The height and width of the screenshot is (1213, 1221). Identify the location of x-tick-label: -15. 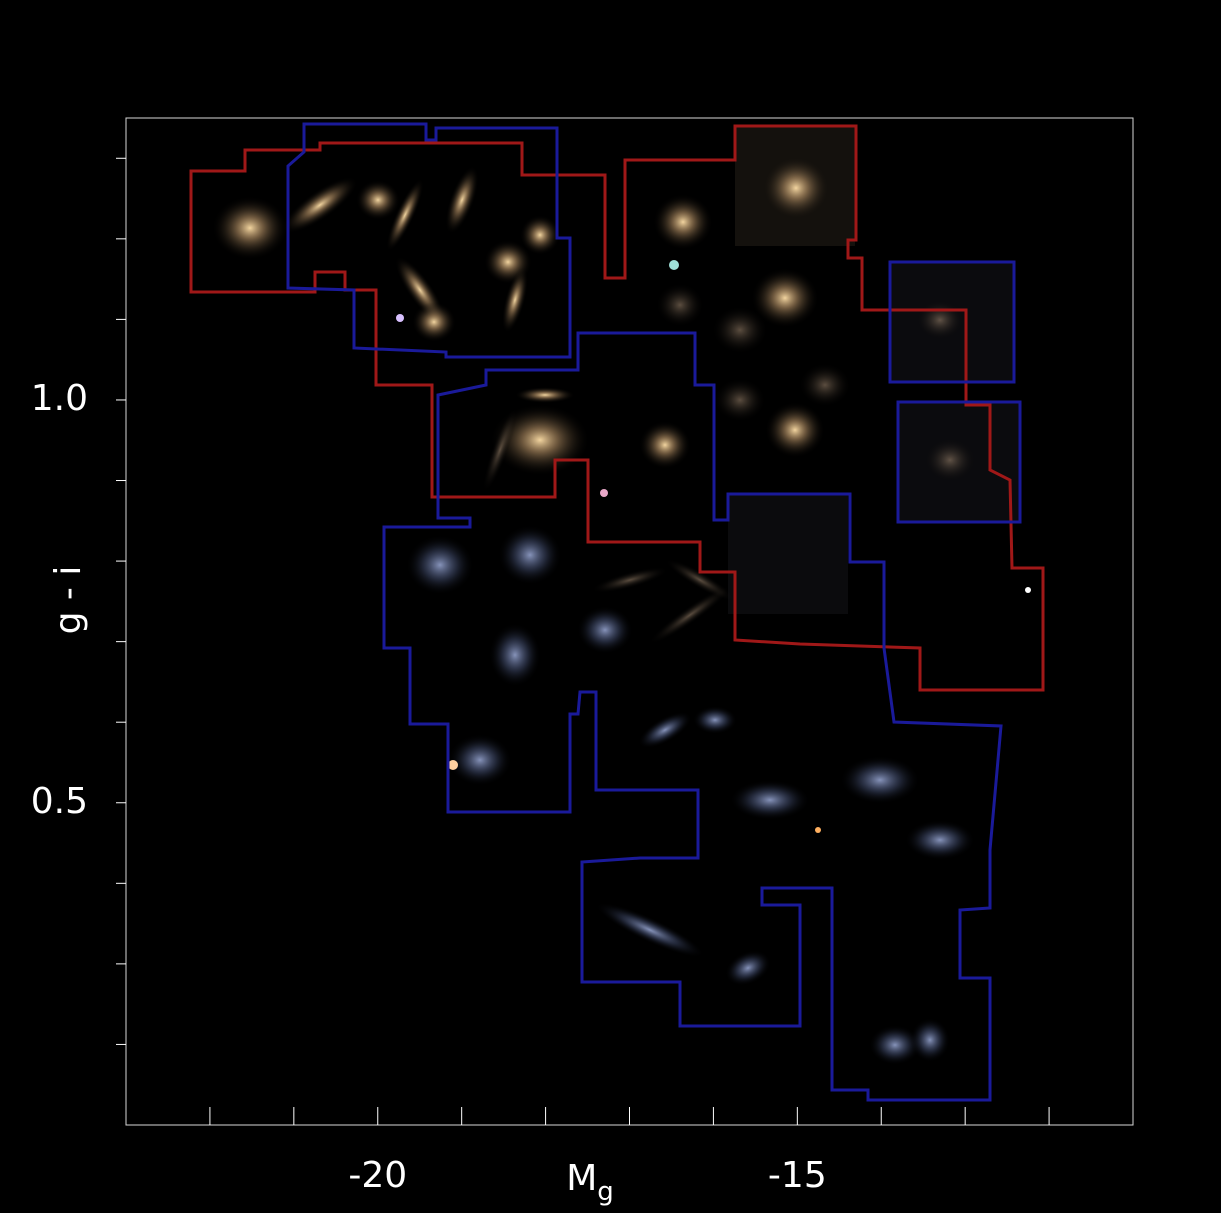
(797, 1175).